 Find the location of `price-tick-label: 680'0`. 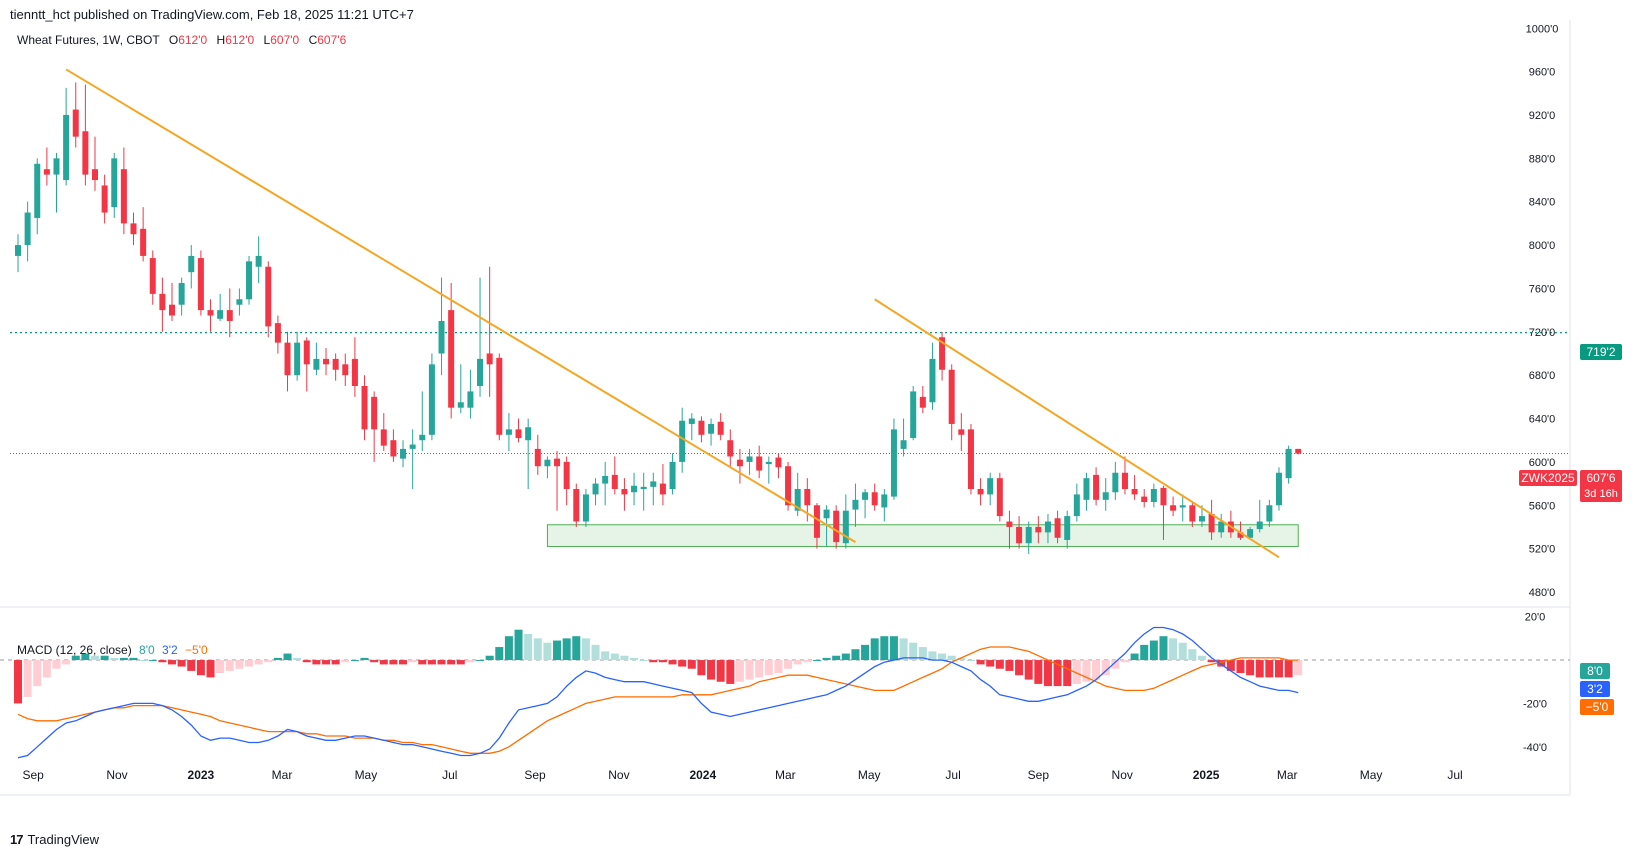

price-tick-label: 680'0 is located at coordinates (1542, 376).